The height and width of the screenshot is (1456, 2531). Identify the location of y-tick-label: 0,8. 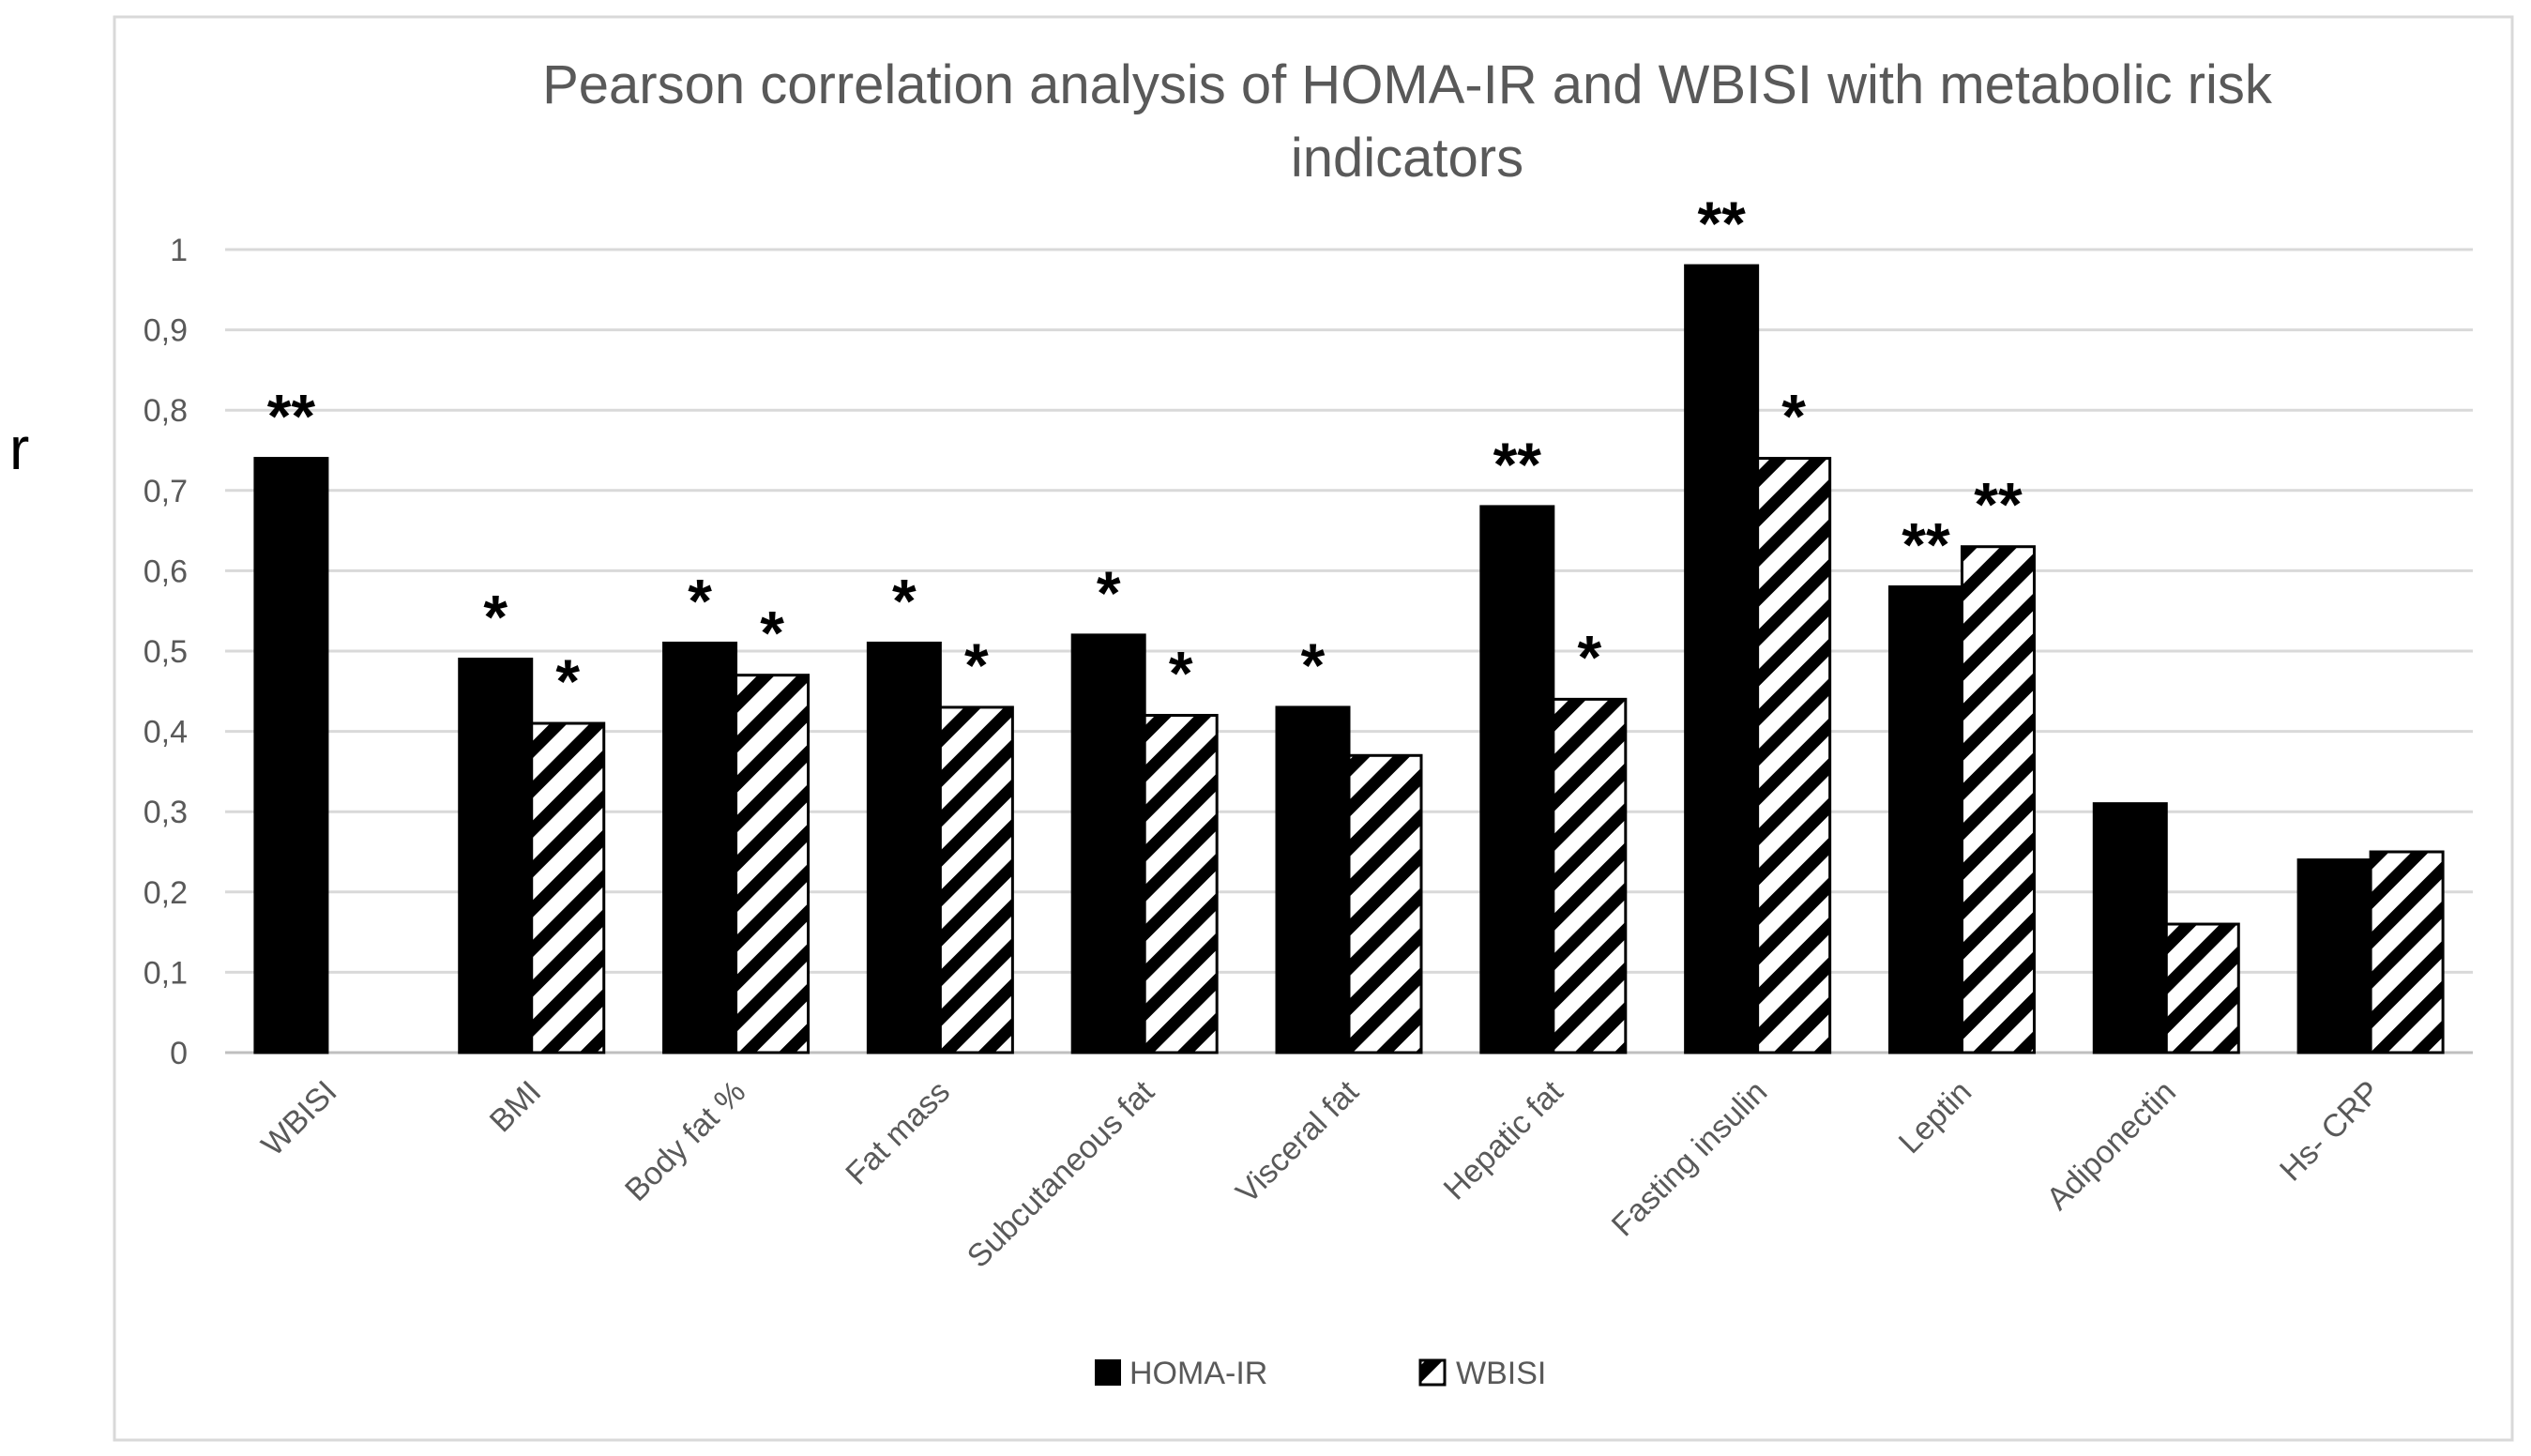
(166, 411).